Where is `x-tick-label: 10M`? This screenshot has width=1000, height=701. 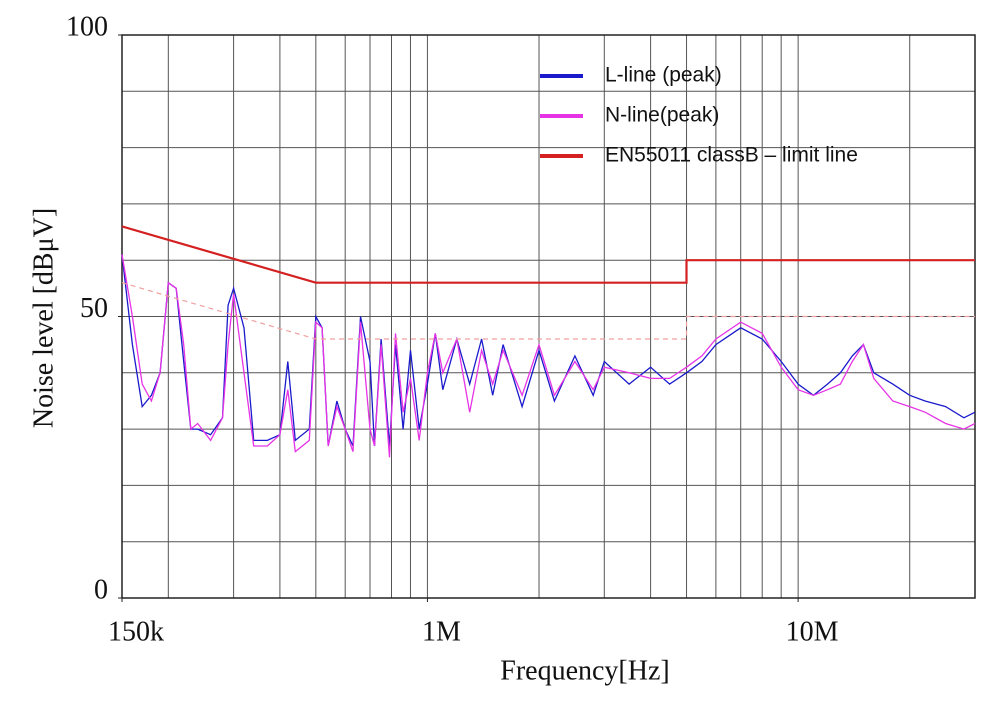
x-tick-label: 10M is located at coordinates (812, 631).